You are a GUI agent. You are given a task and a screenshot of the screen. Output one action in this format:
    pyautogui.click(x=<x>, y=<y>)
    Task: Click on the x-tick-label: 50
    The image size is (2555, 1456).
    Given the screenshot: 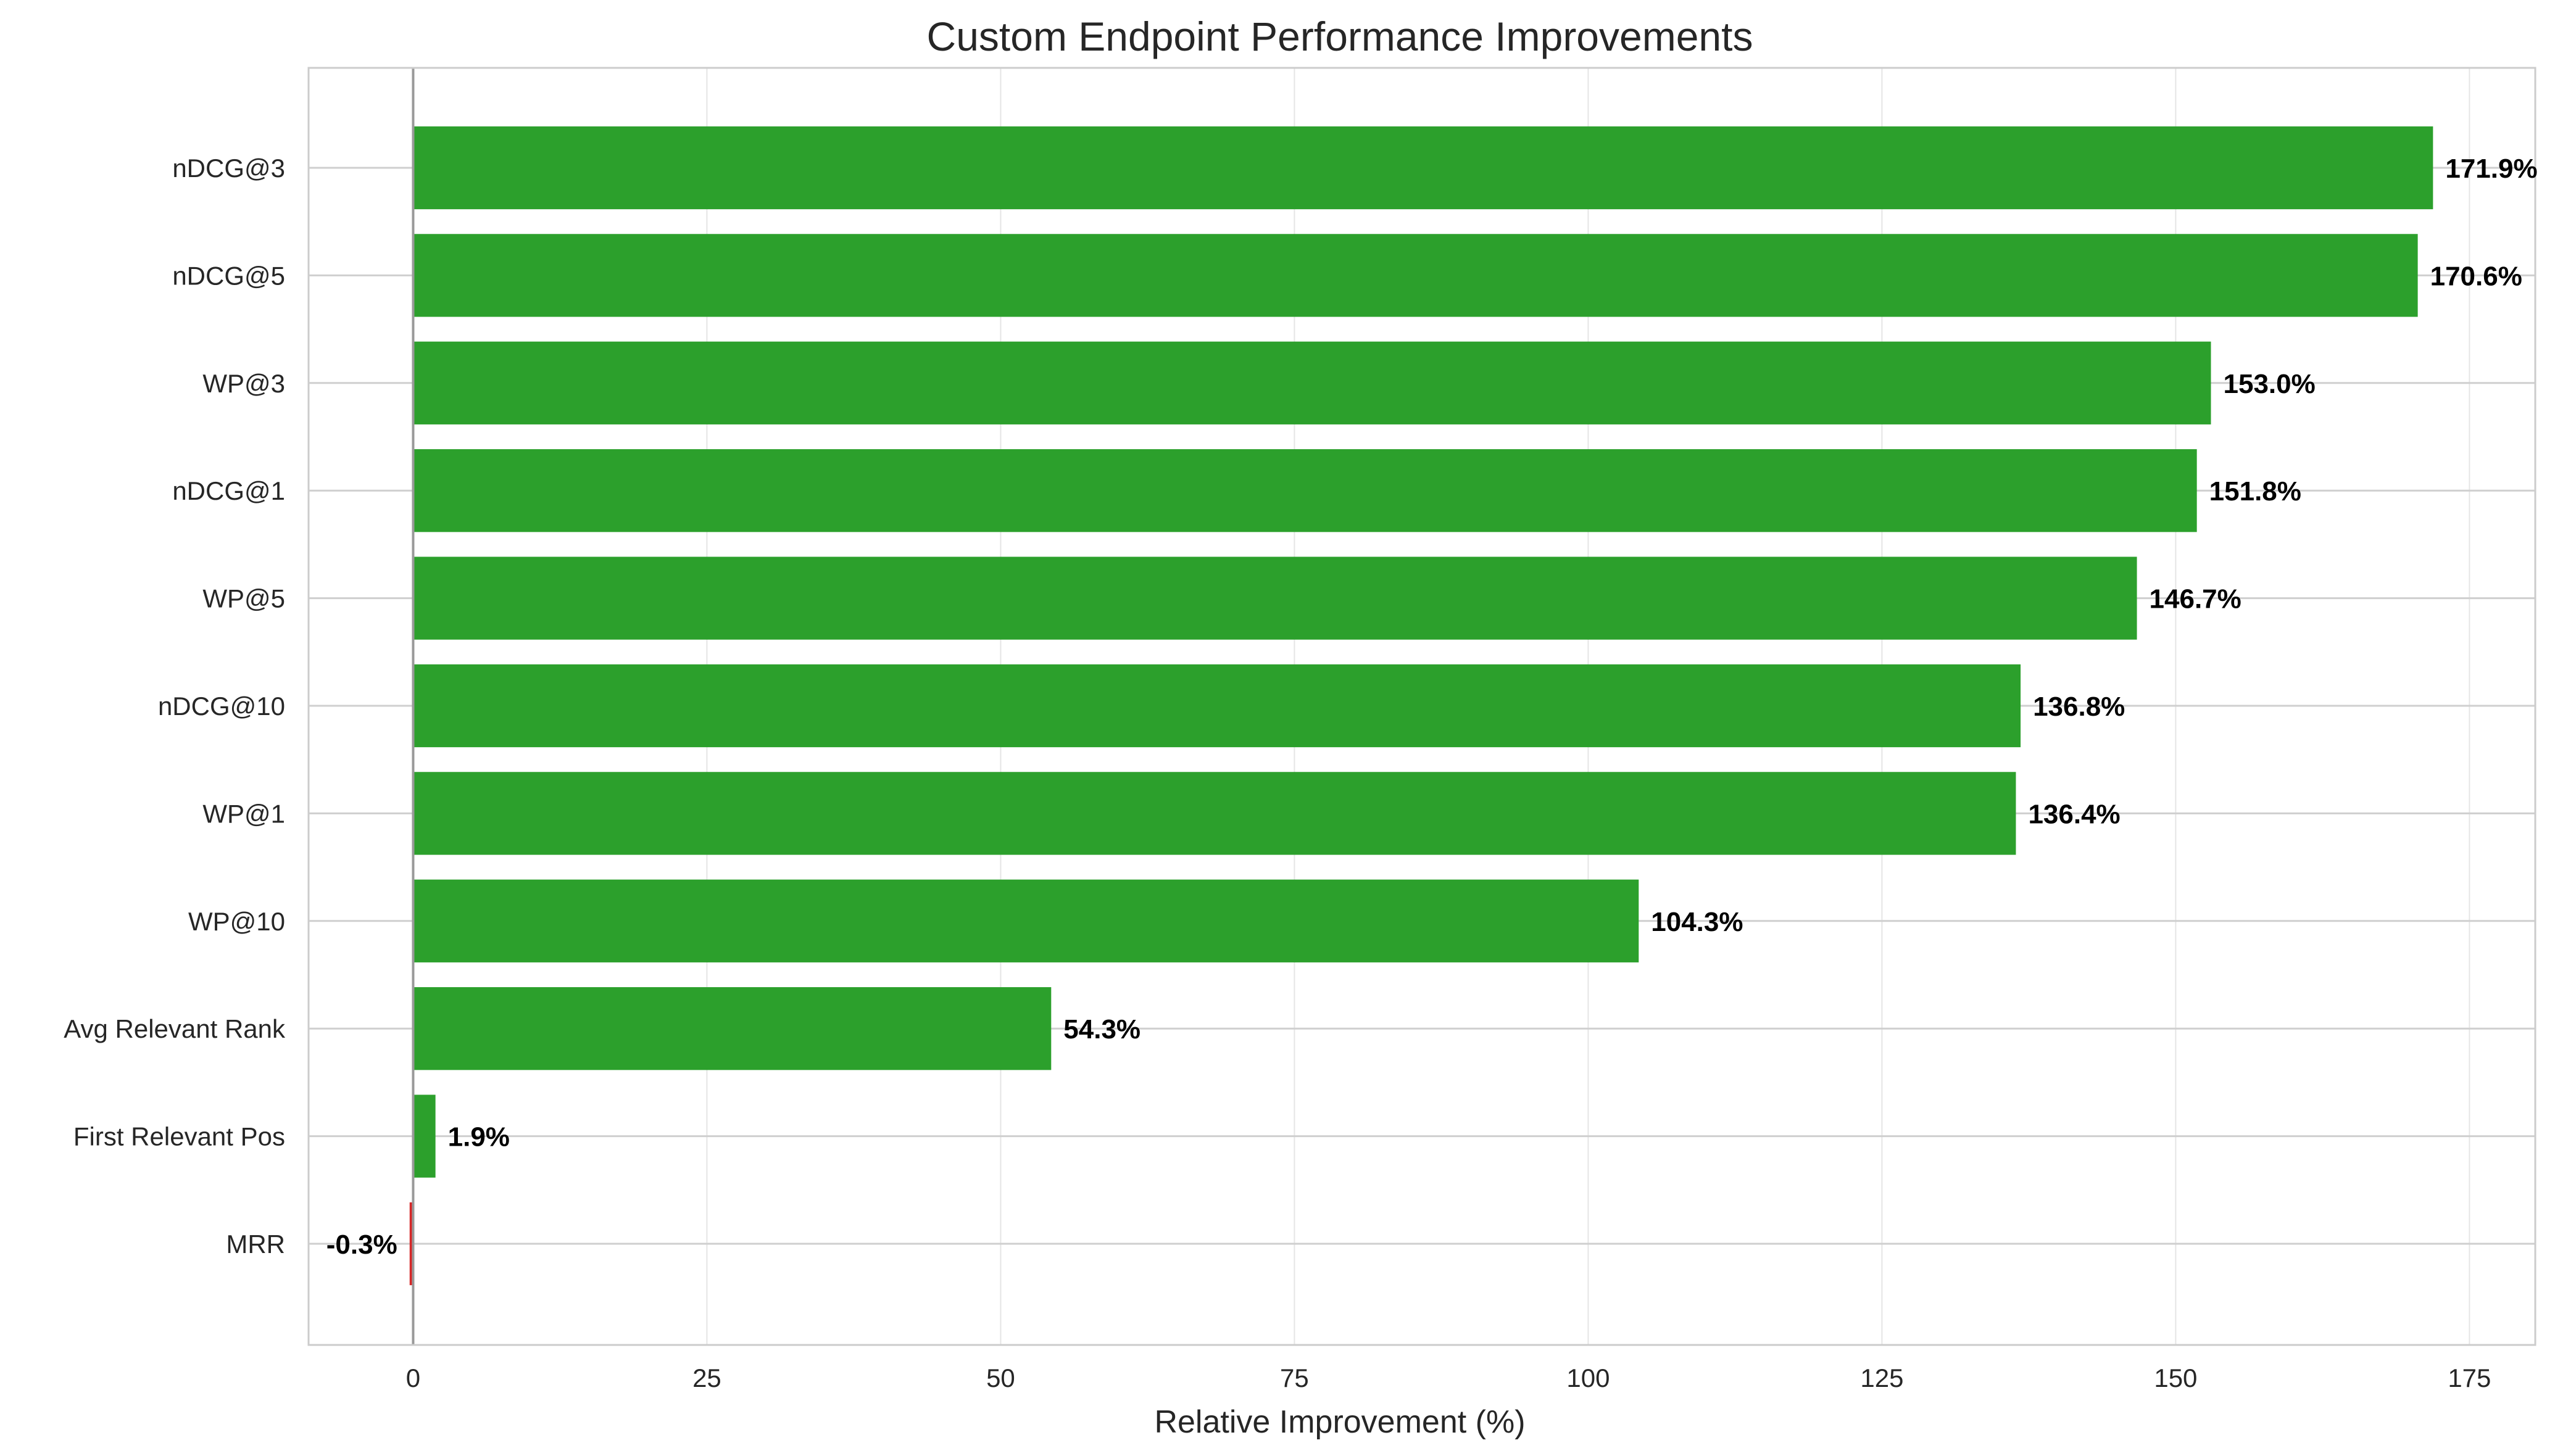 What is the action you would take?
    pyautogui.click(x=1000, y=1377)
    